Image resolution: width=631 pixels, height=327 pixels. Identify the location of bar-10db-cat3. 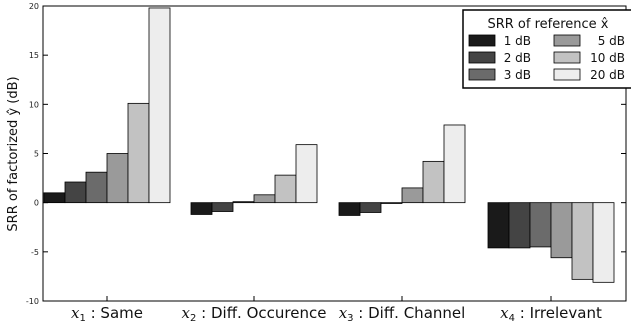
(433, 182).